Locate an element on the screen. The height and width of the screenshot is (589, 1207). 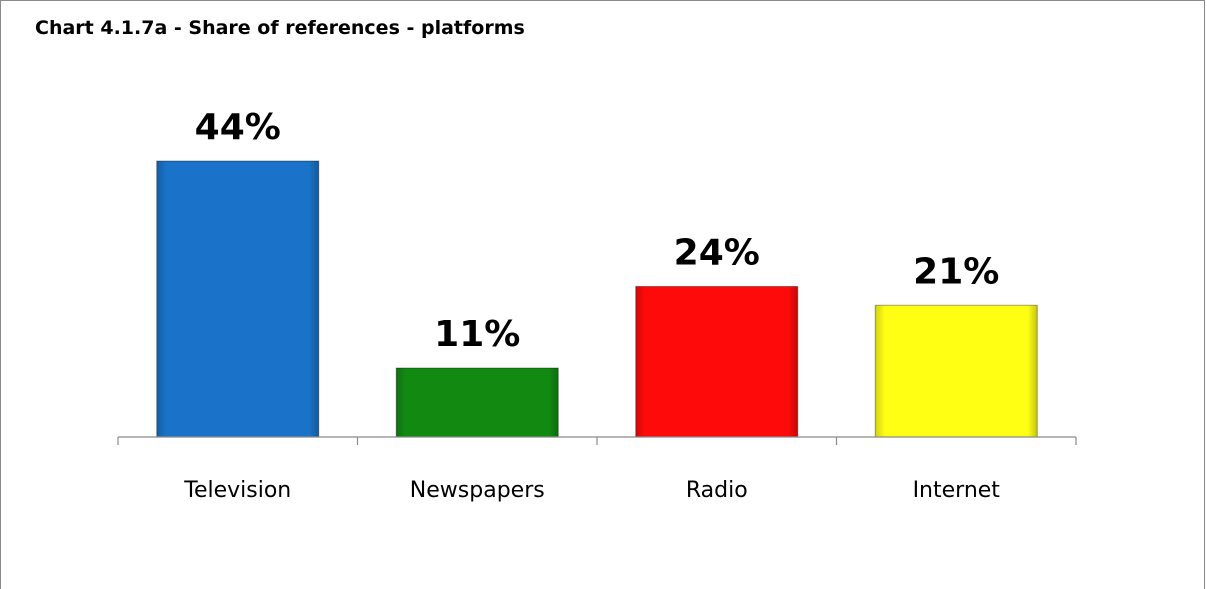
data-label: 44% is located at coordinates (238, 127).